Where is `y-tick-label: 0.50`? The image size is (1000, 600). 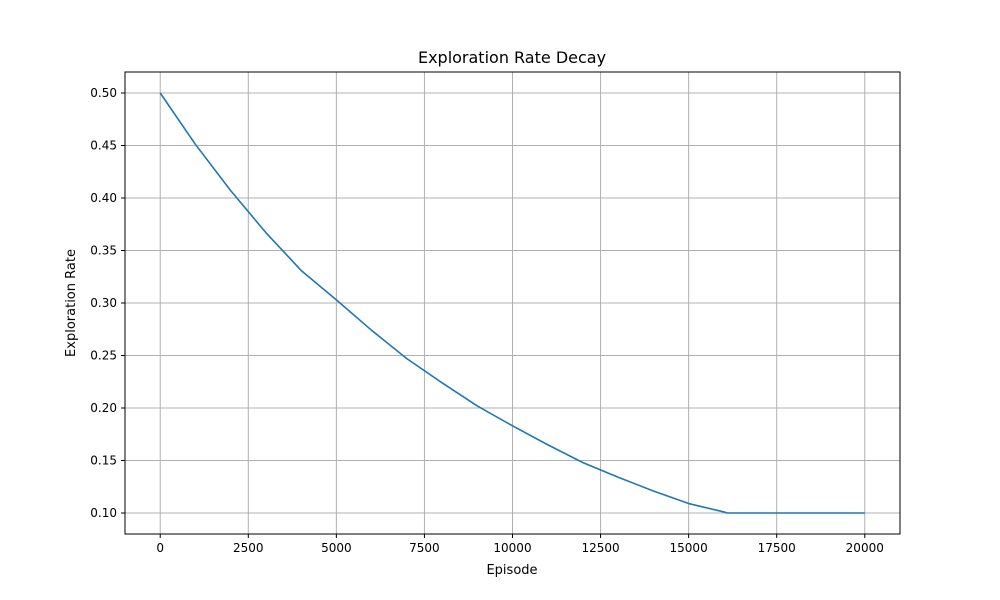
y-tick-label: 0.50 is located at coordinates (103, 93).